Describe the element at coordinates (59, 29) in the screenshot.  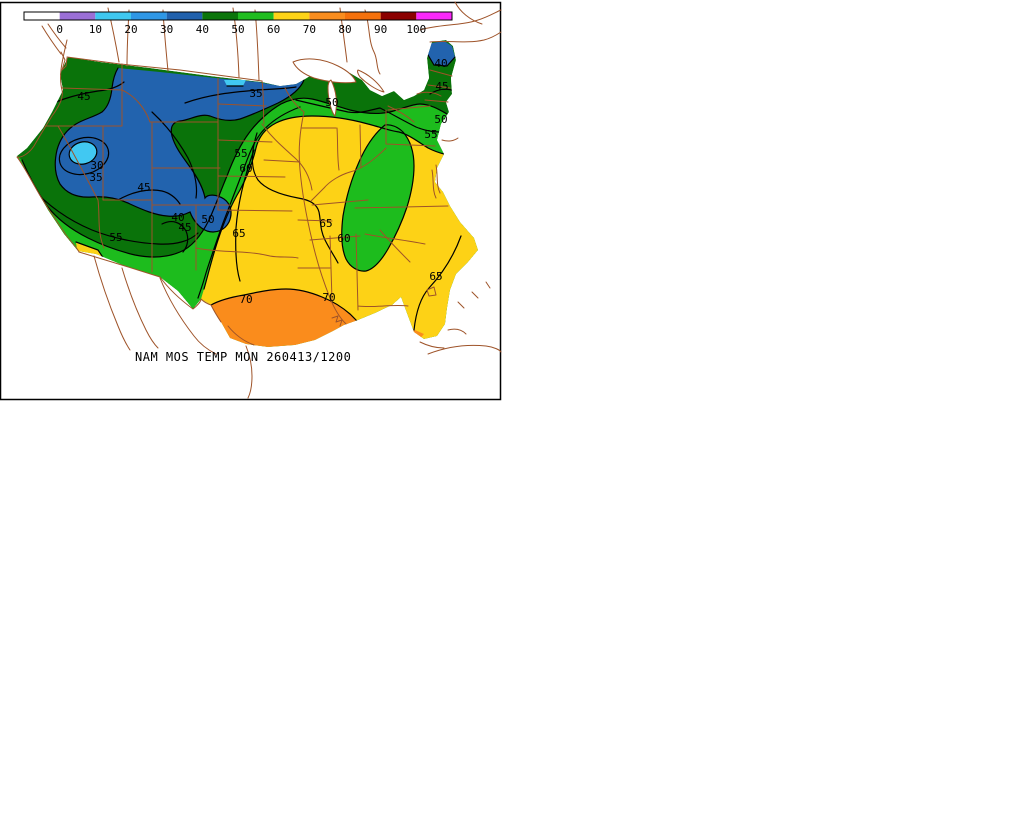
I see `colorbar-tick-label: 0` at that location.